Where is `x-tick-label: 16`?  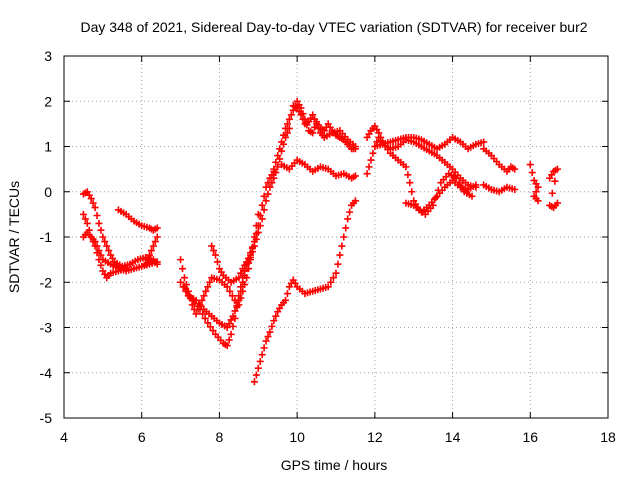 x-tick-label: 16 is located at coordinates (530, 437).